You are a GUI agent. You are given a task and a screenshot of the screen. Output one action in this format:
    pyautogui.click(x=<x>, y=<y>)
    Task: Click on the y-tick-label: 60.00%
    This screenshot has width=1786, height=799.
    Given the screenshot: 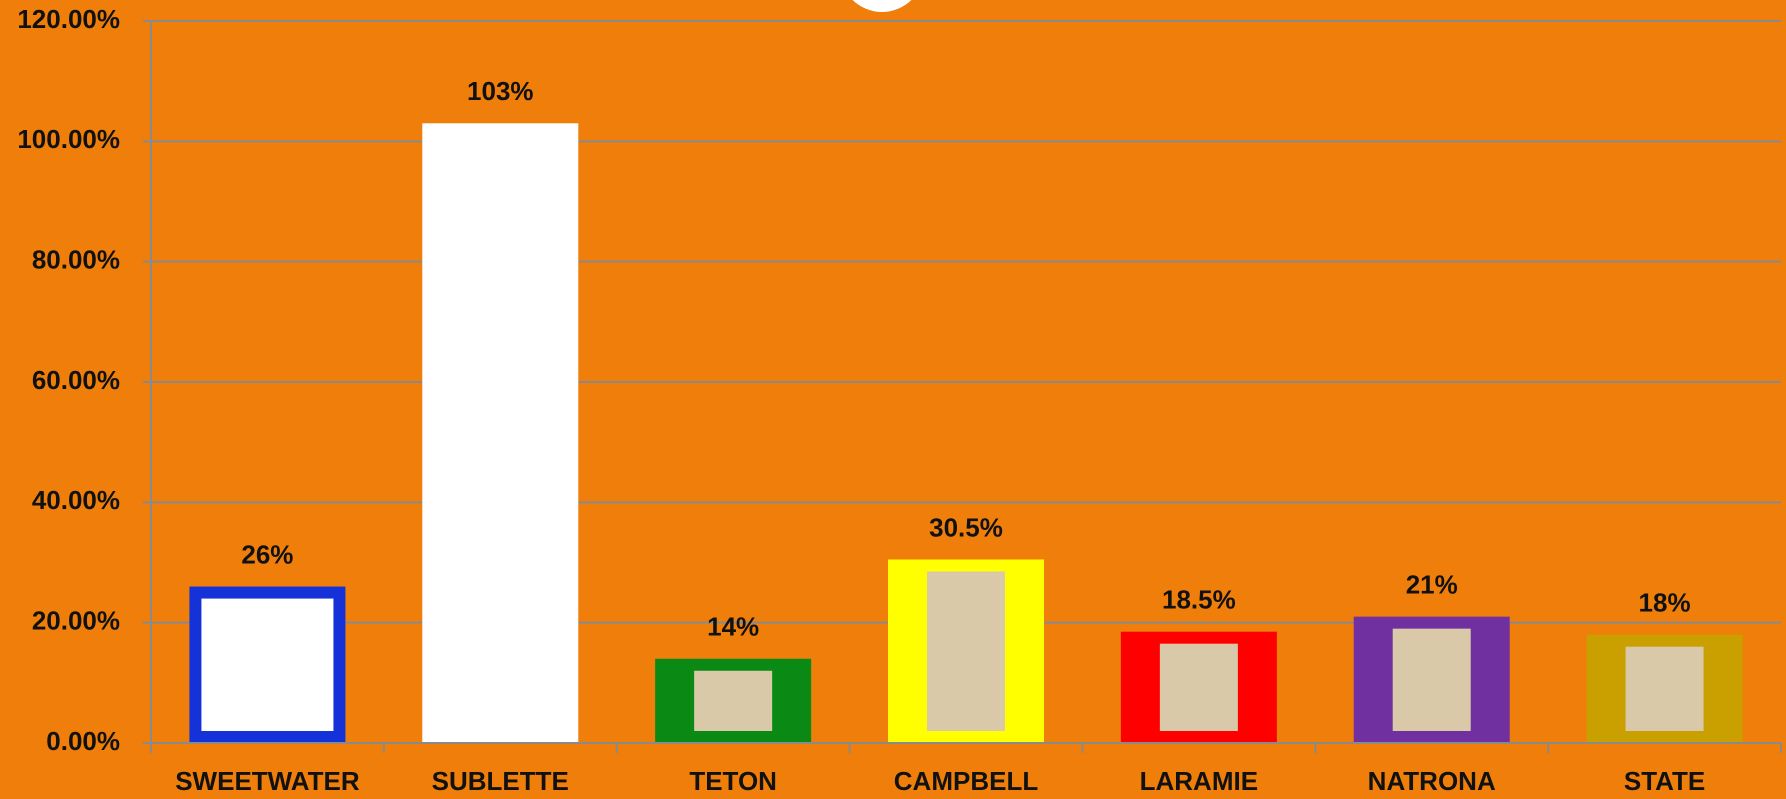 What is the action you would take?
    pyautogui.click(x=76, y=380)
    